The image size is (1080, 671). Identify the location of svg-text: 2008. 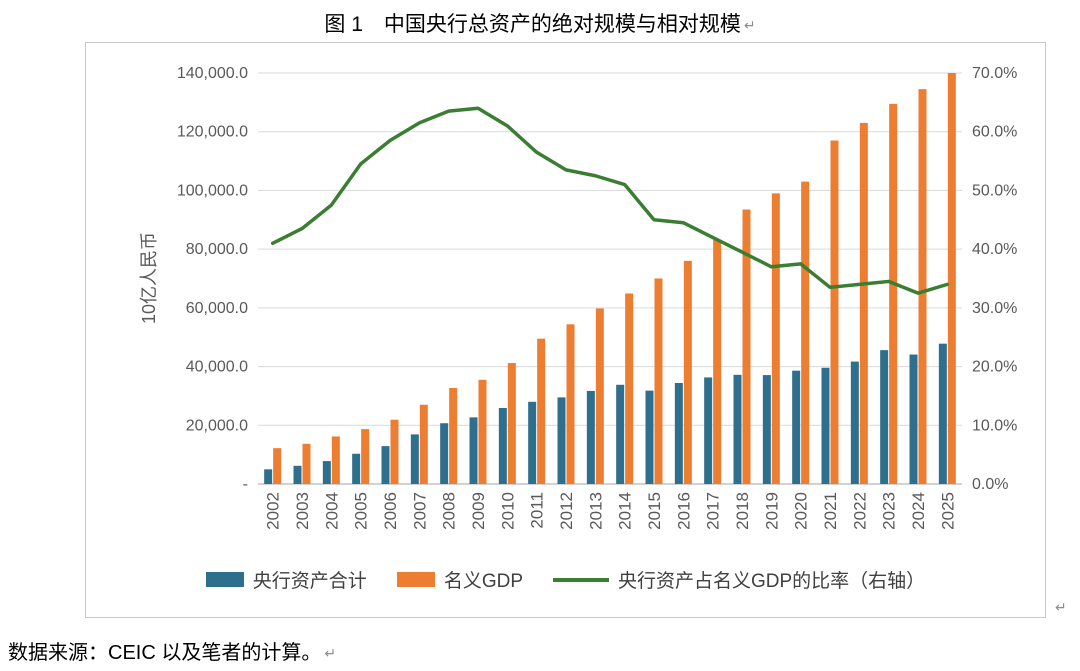
(449, 511).